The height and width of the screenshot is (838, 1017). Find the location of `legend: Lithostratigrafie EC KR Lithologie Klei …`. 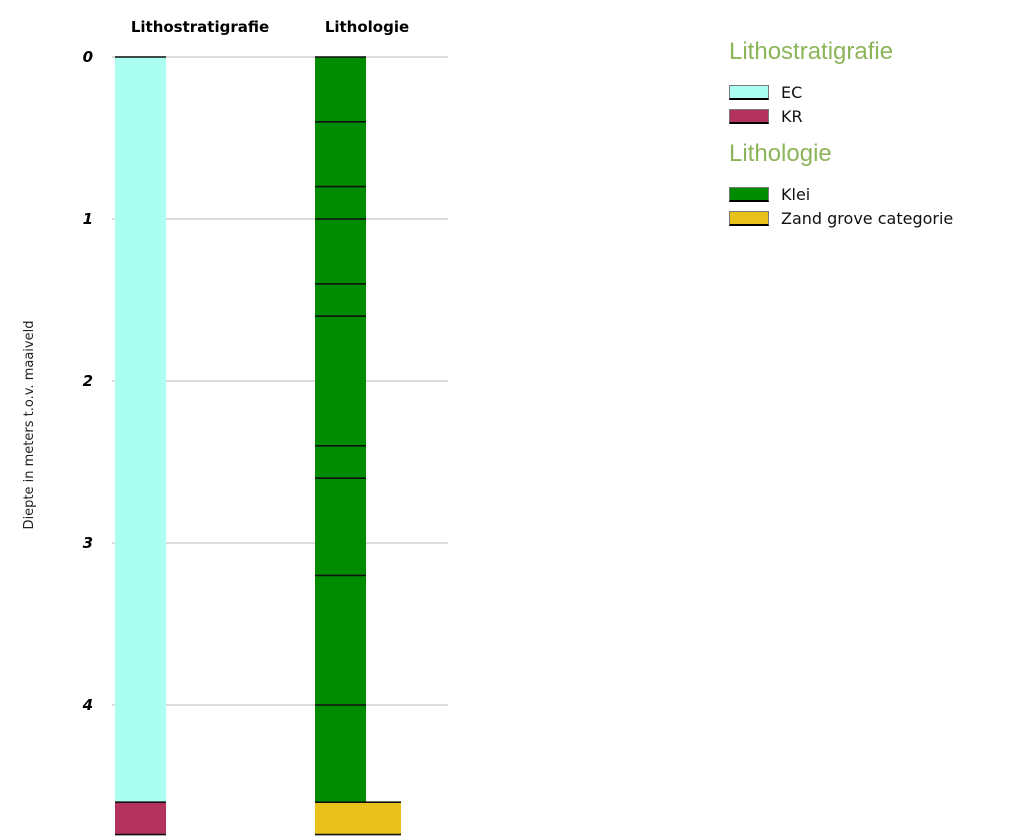

legend: Lithostratigrafie EC KR Lithologie Klei … is located at coordinates (871, 138).